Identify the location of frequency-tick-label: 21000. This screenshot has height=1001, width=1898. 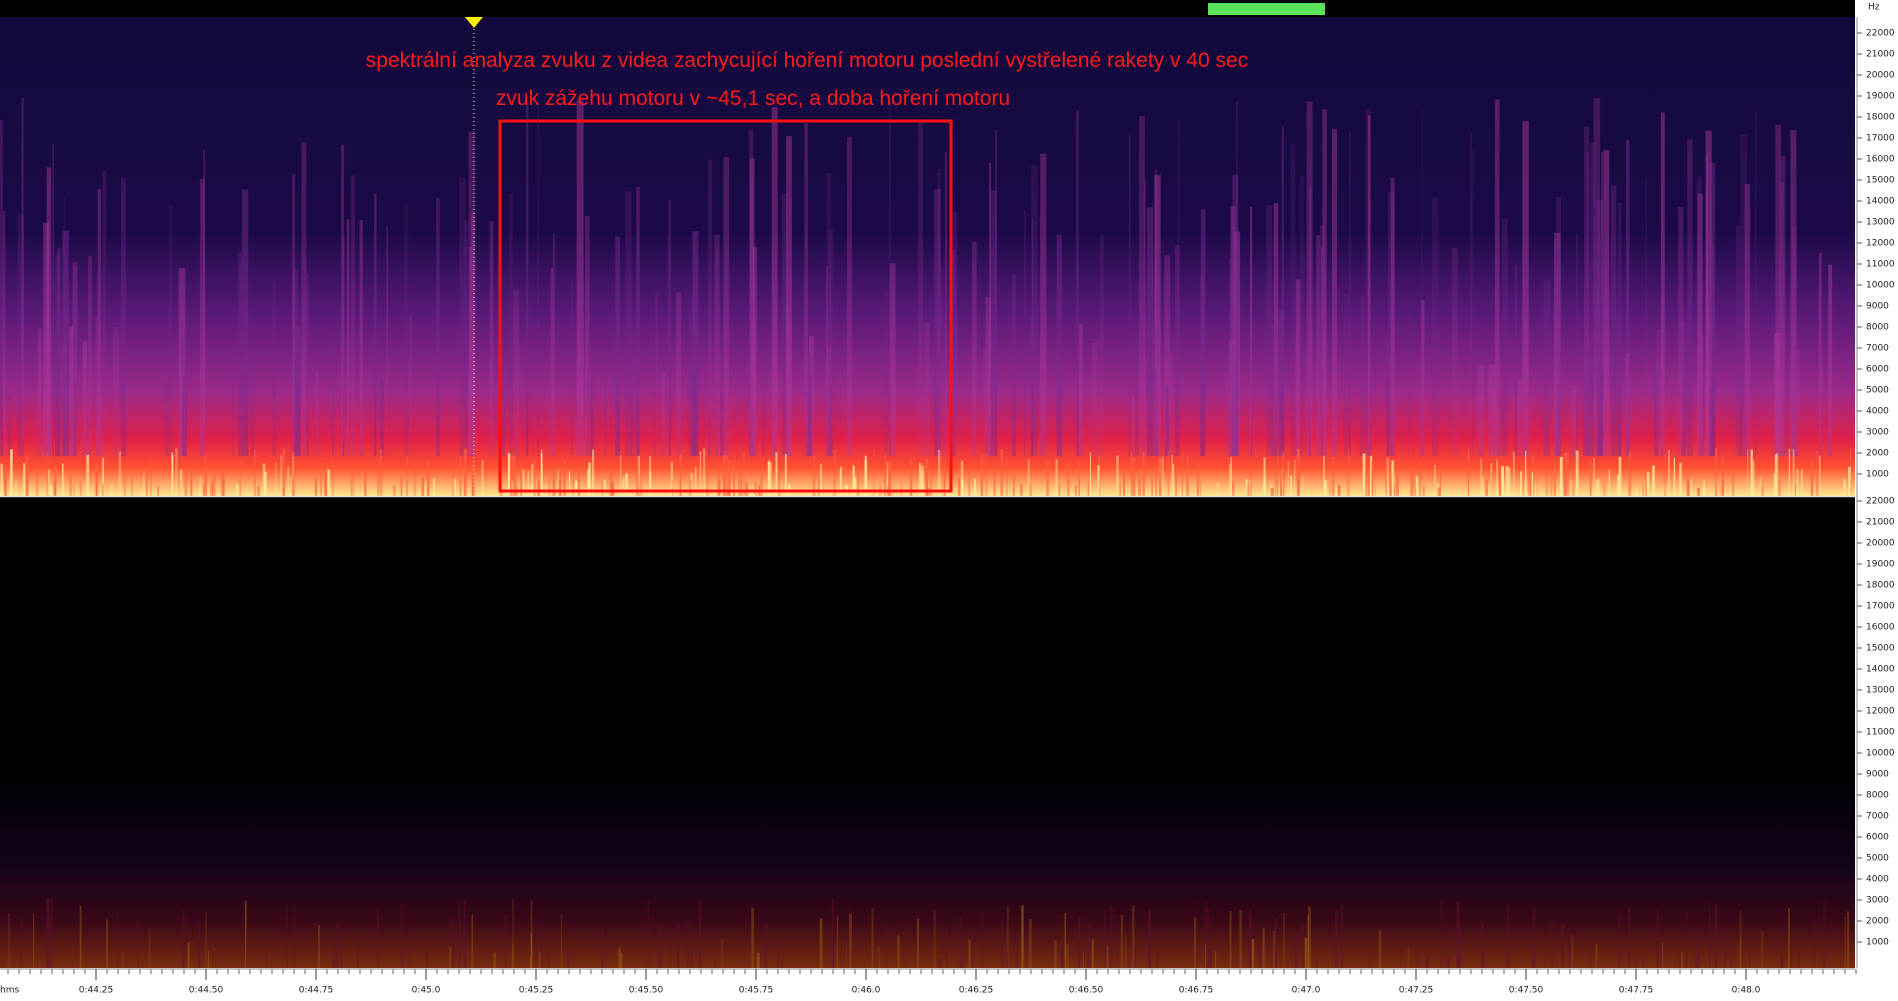
(1880, 523).